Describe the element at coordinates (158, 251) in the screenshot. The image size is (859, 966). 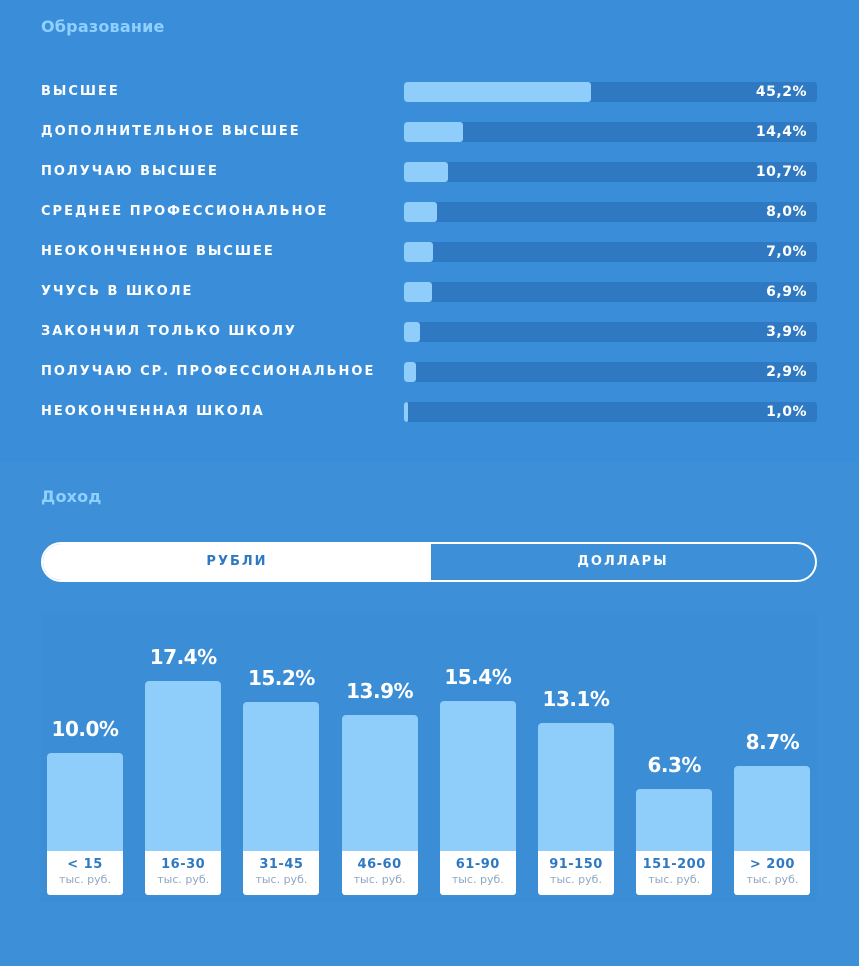
I see `education-row-label: неоконченное высшее` at that location.